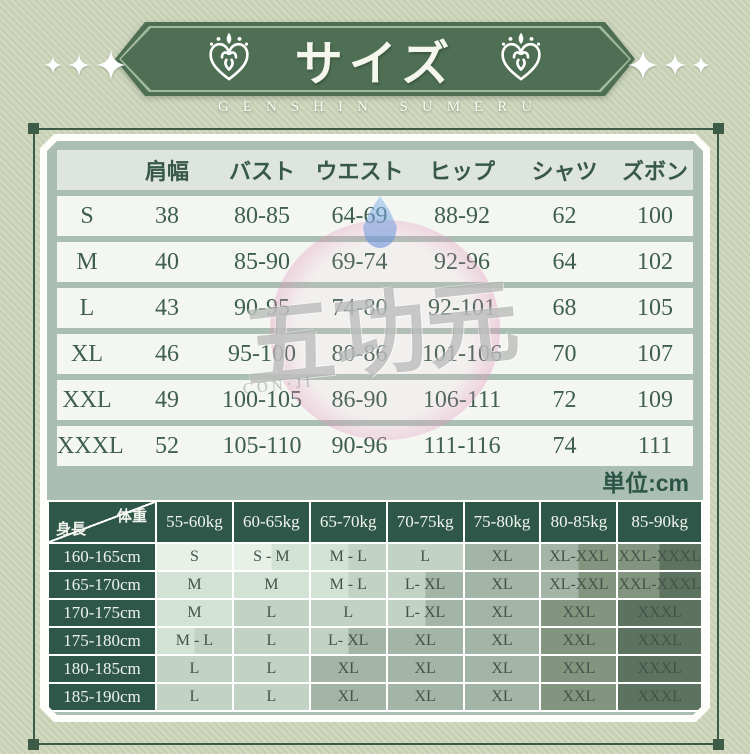  I want to click on size-value: 64, so click(564, 261).